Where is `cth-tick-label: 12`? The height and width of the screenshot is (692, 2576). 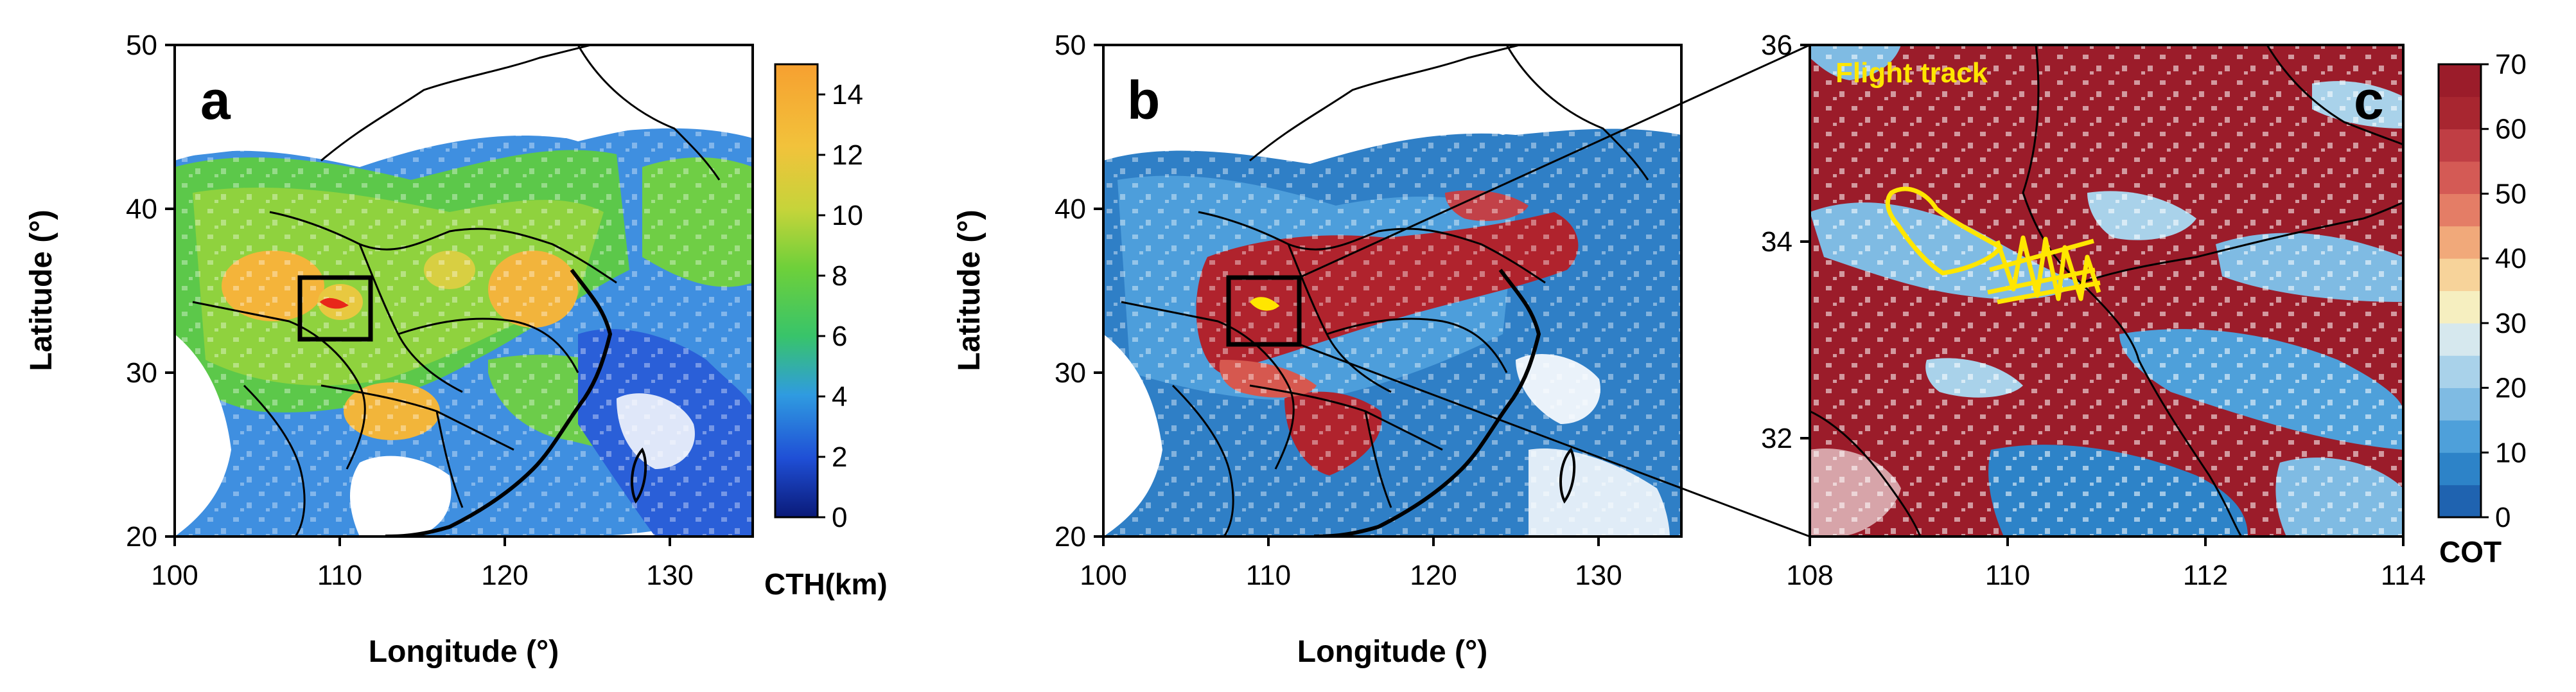
cth-tick-label: 12 is located at coordinates (847, 155).